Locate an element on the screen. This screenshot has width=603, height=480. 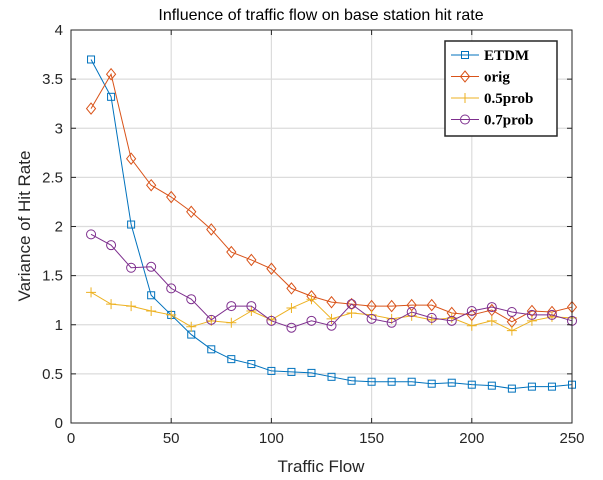
y-tick-label: 1 is located at coordinates (59, 325).